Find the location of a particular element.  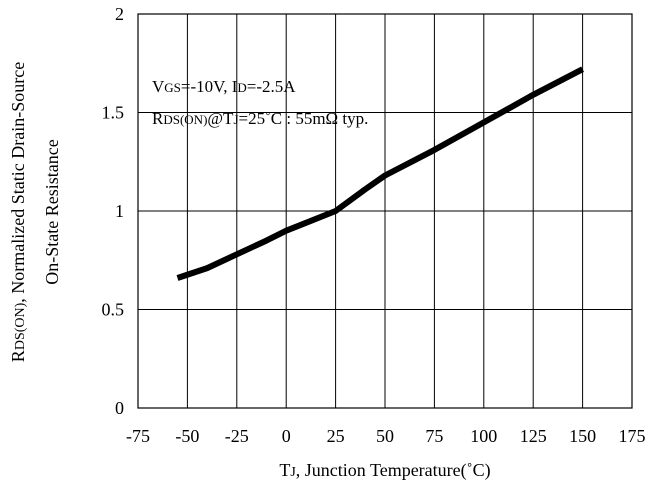

label-part: =-10V, I is located at coordinates (209, 86).